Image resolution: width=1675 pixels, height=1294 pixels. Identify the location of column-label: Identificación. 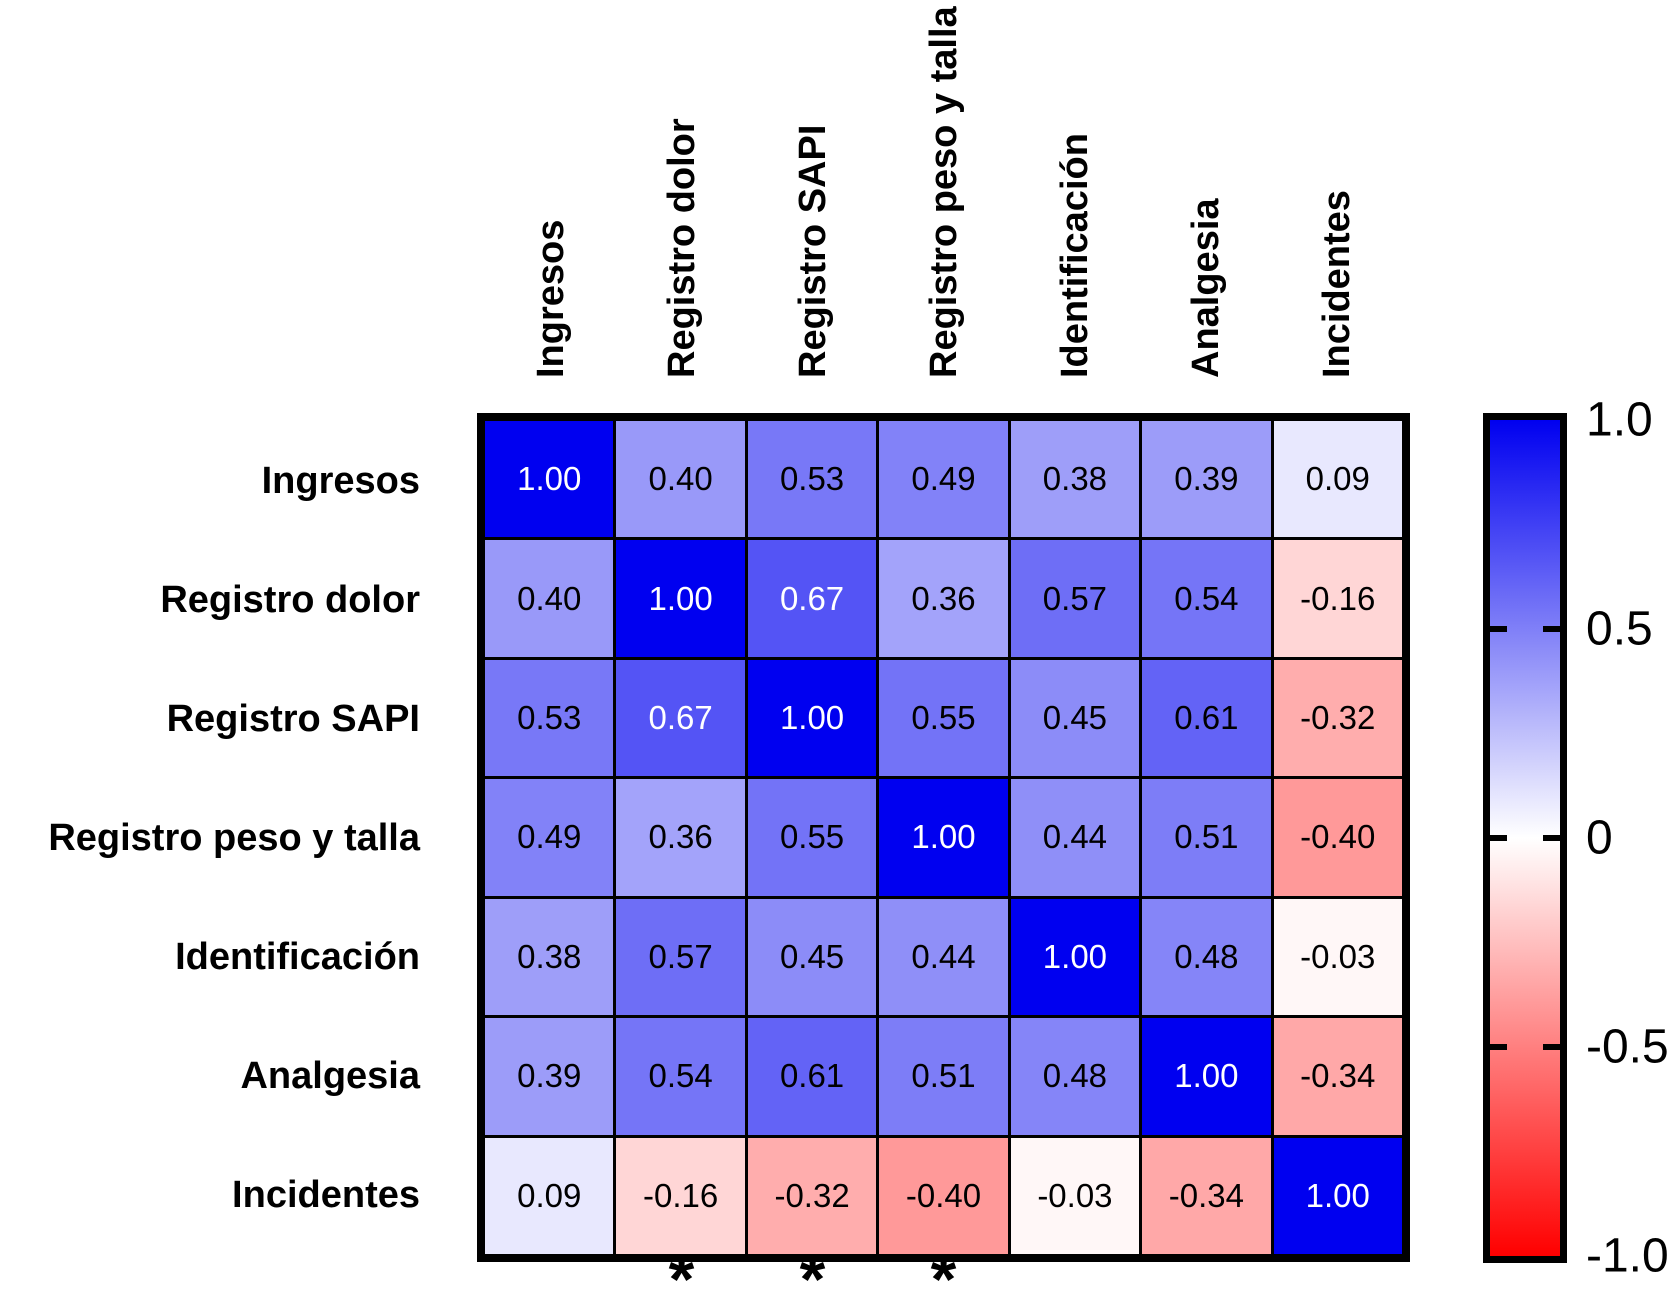
(1074, 255).